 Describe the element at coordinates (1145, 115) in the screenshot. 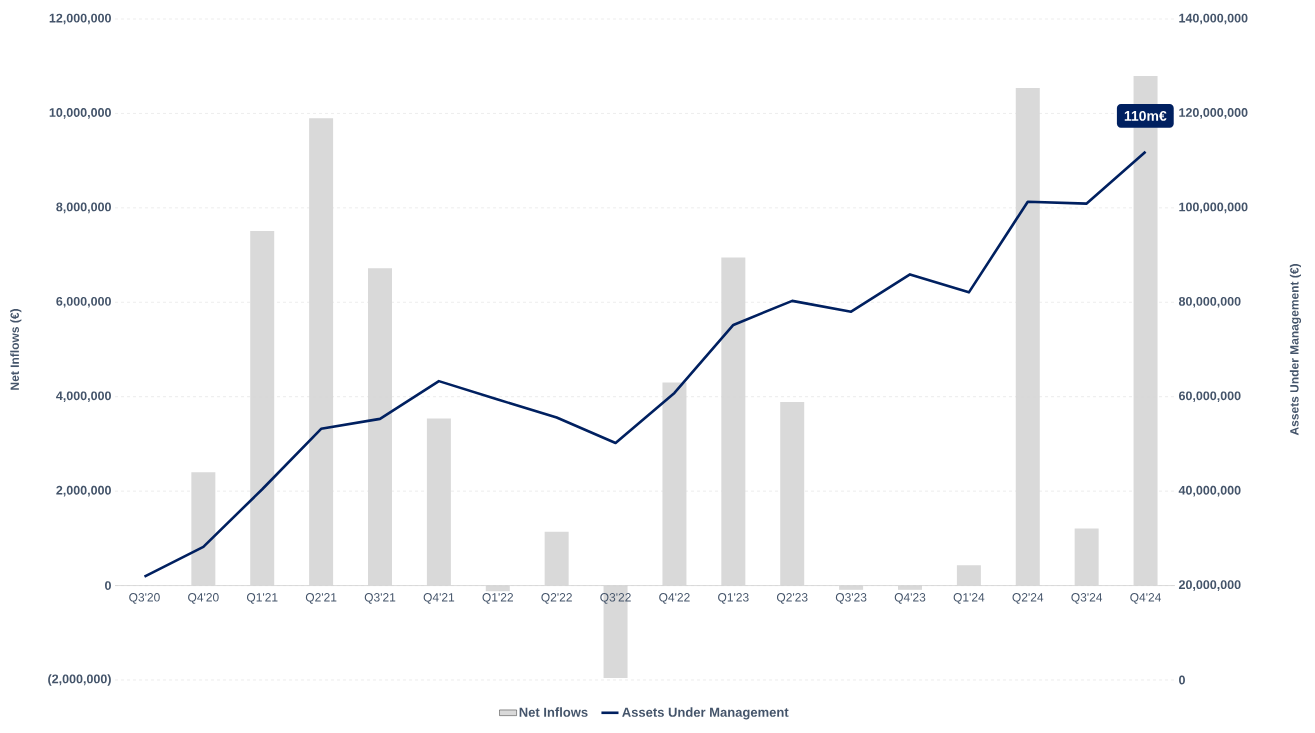

I see `annotation: 110m€` at that location.